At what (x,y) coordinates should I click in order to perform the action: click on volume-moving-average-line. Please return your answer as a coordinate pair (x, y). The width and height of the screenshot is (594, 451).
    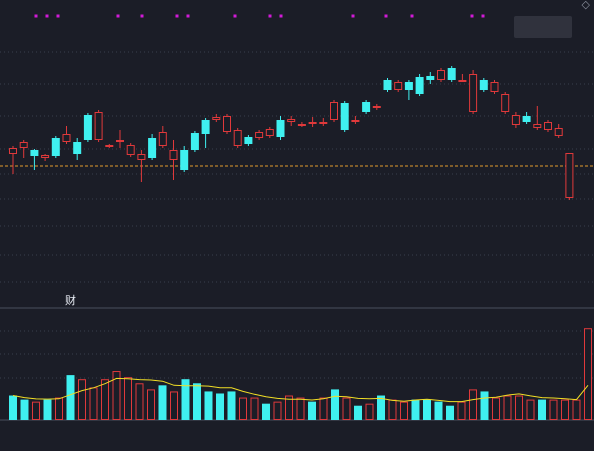
    Looking at the image, I should click on (300, 390).